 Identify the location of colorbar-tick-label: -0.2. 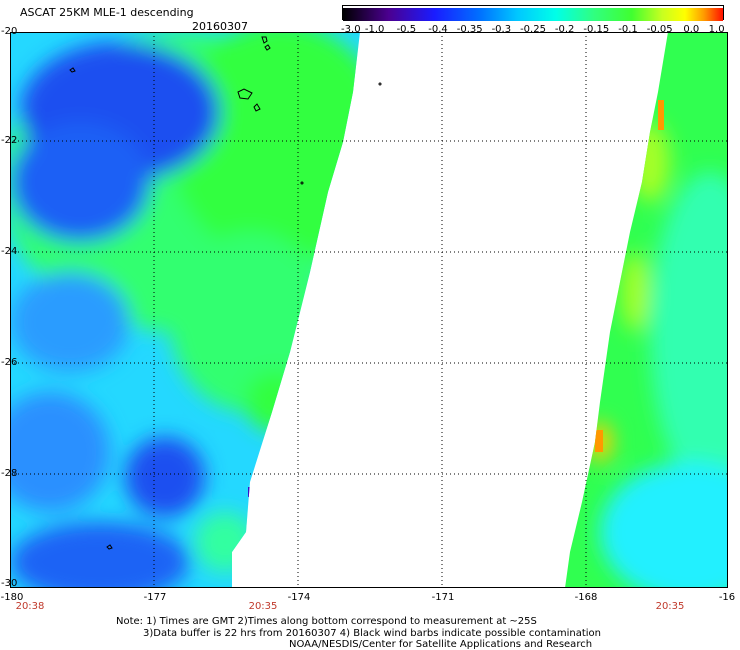
(564, 29).